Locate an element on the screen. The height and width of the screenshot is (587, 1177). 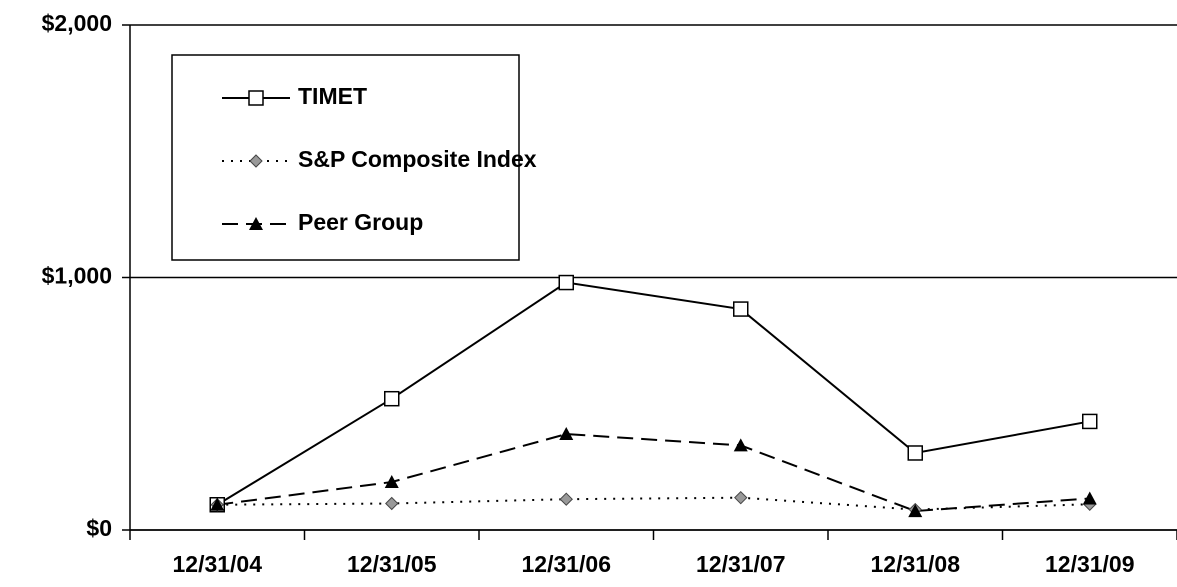
x-tick-label: 12/31/04 is located at coordinates (217, 564).